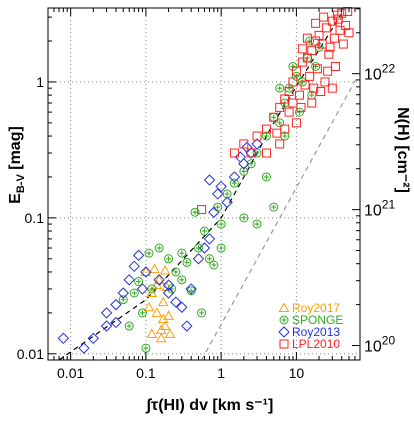 This screenshot has height=425, width=414. I want to click on x-tick-label: 0.1, so click(146, 373).